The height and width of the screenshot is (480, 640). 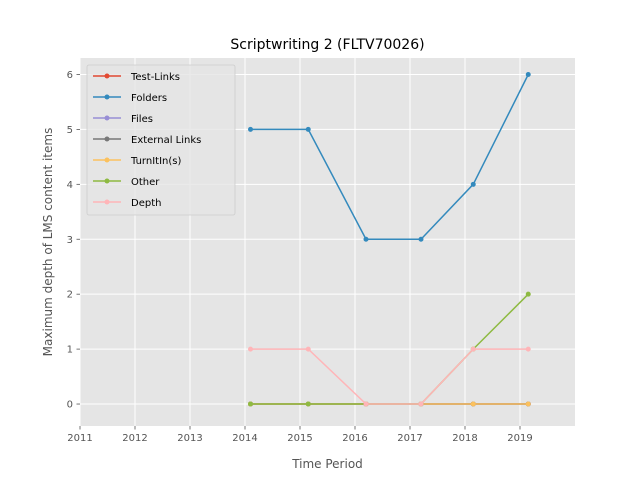 I want to click on legend-label: Folders, so click(x=149, y=98).